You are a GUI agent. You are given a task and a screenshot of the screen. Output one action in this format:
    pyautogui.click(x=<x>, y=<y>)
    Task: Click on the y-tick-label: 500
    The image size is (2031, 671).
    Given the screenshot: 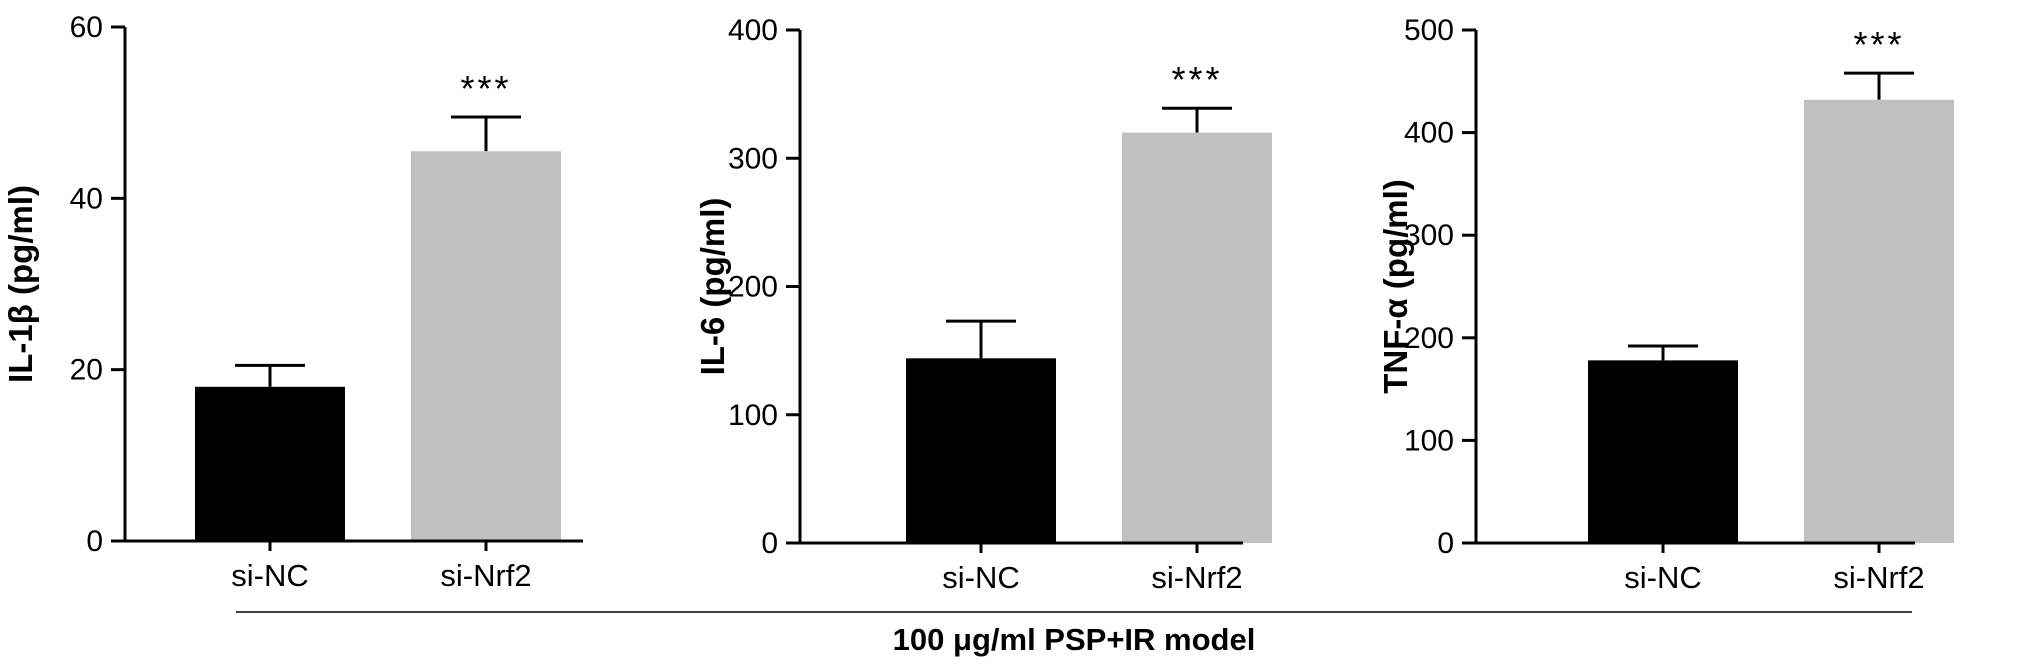 What is the action you would take?
    pyautogui.click(x=1429, y=30)
    